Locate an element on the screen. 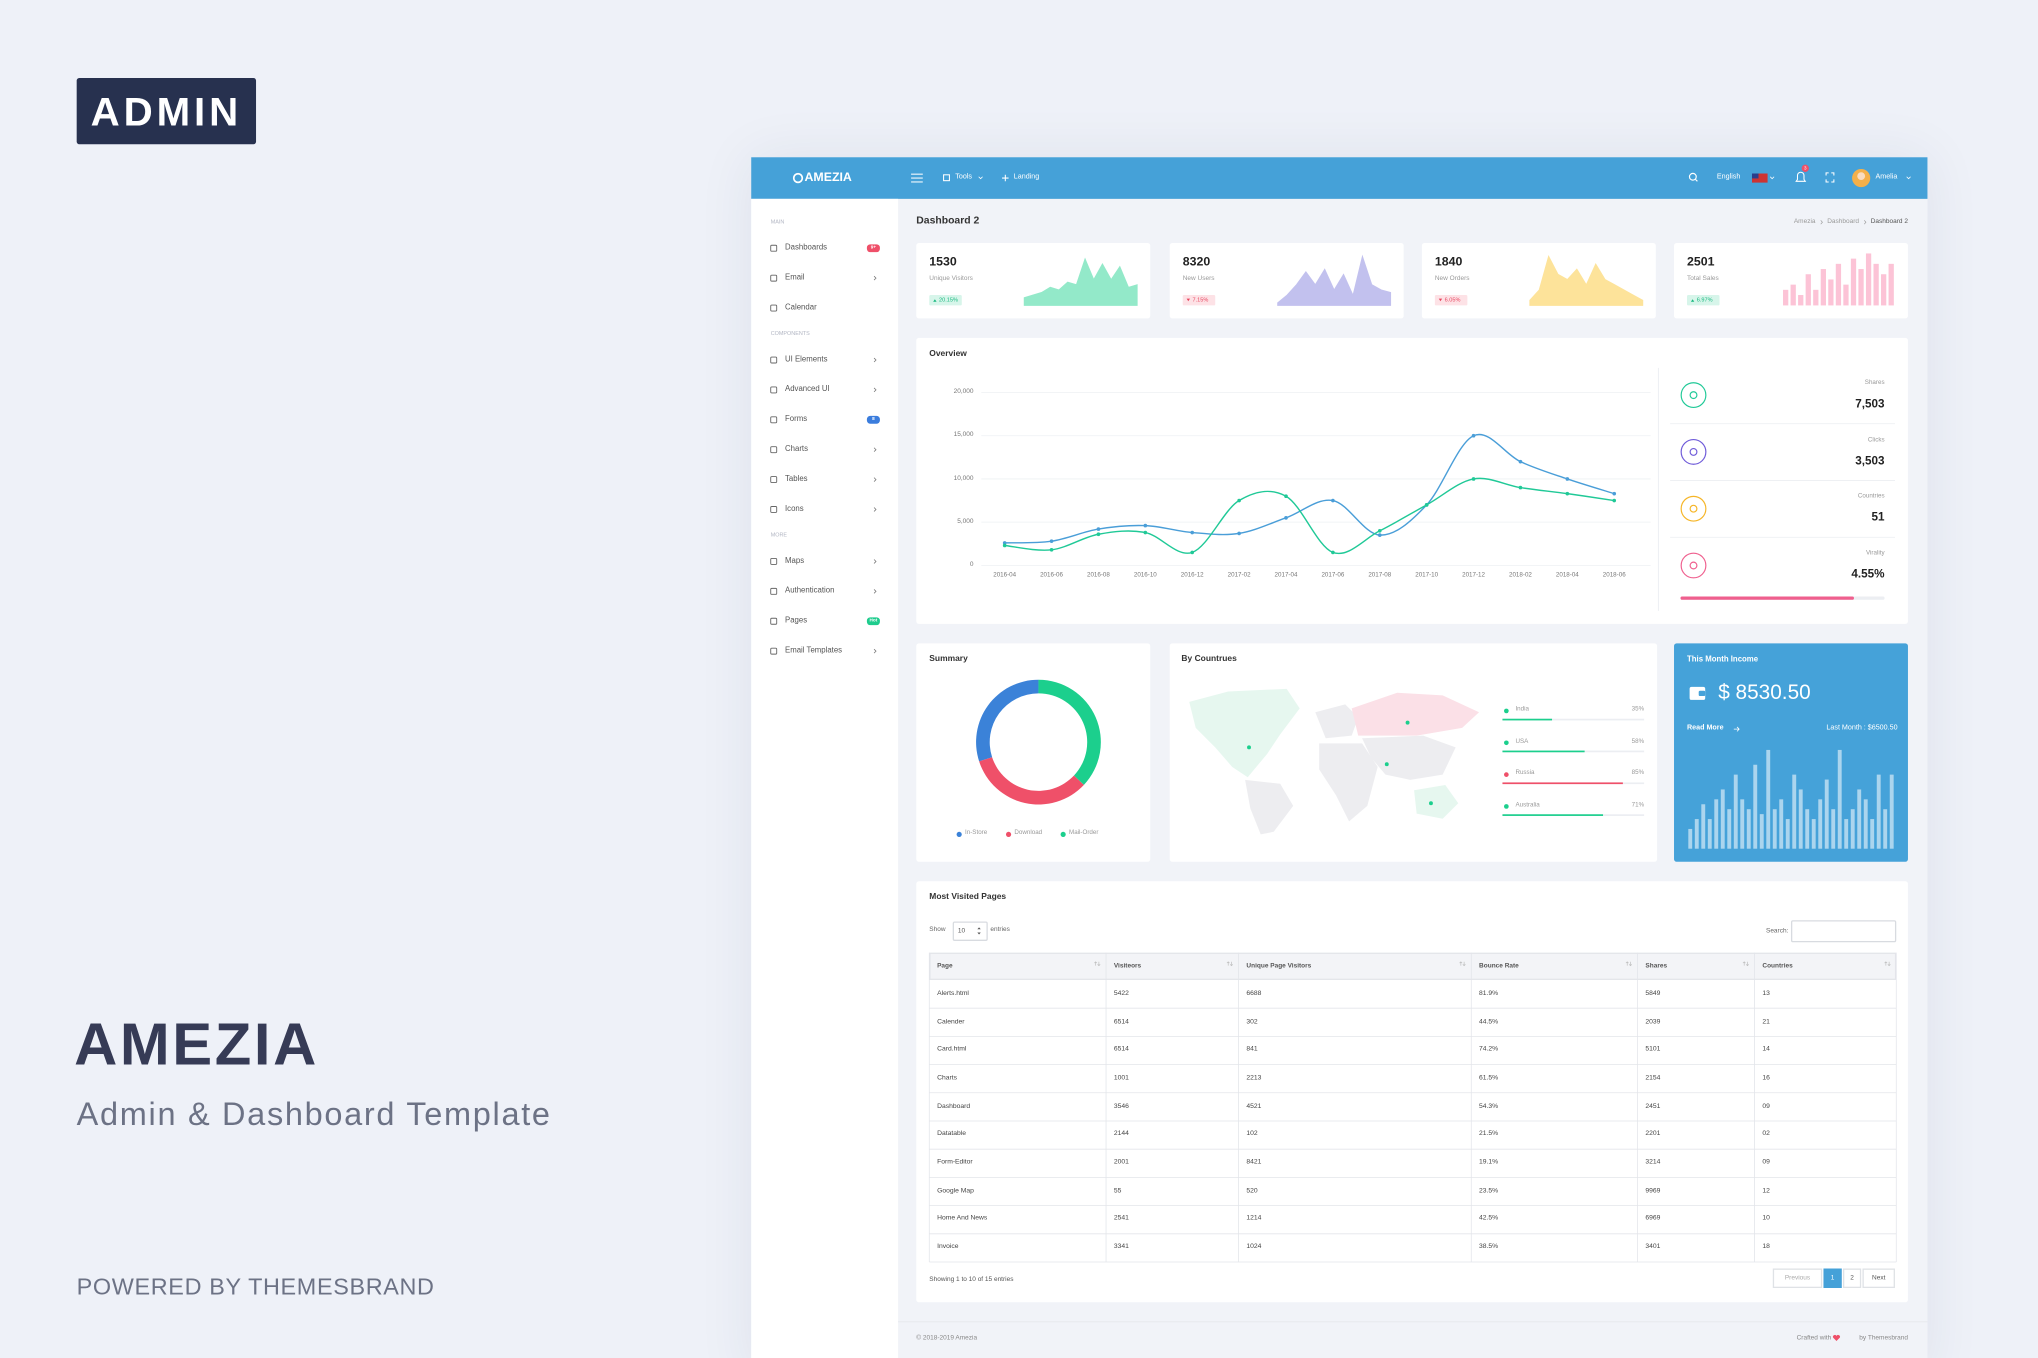 Image resolution: width=2038 pixels, height=1358 pixels. table-info: Showing 1 to 10 of 15 entries is located at coordinates (971, 1279).